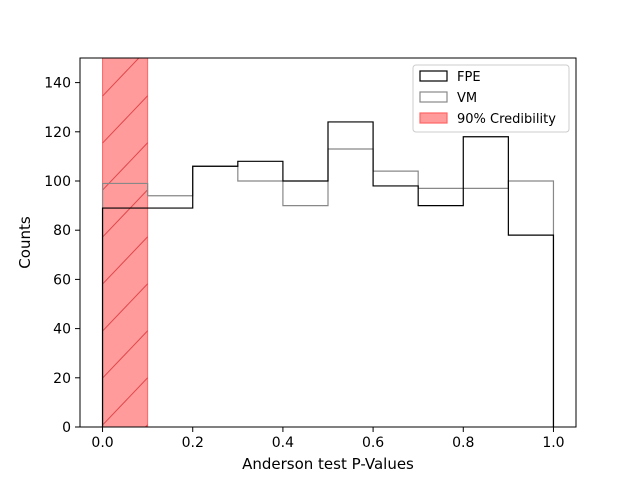  I want to click on credibility-band, so click(125, 214).